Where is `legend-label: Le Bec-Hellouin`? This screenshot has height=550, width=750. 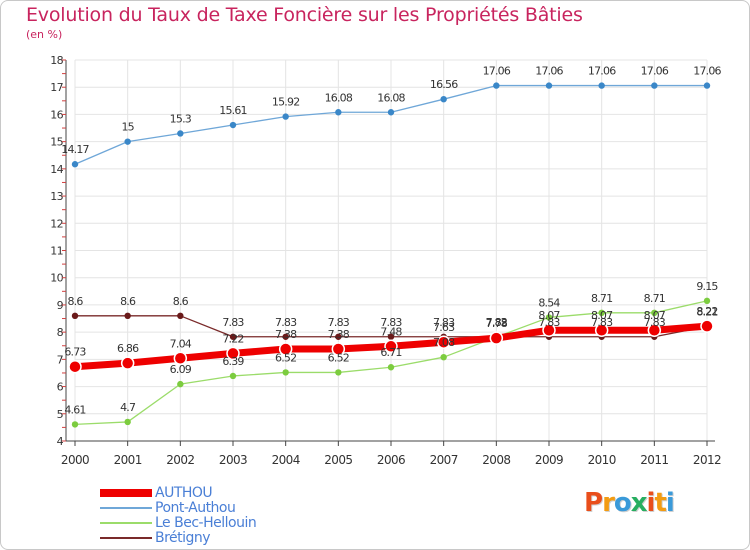 legend-label: Le Bec-Hellouin is located at coordinates (206, 523).